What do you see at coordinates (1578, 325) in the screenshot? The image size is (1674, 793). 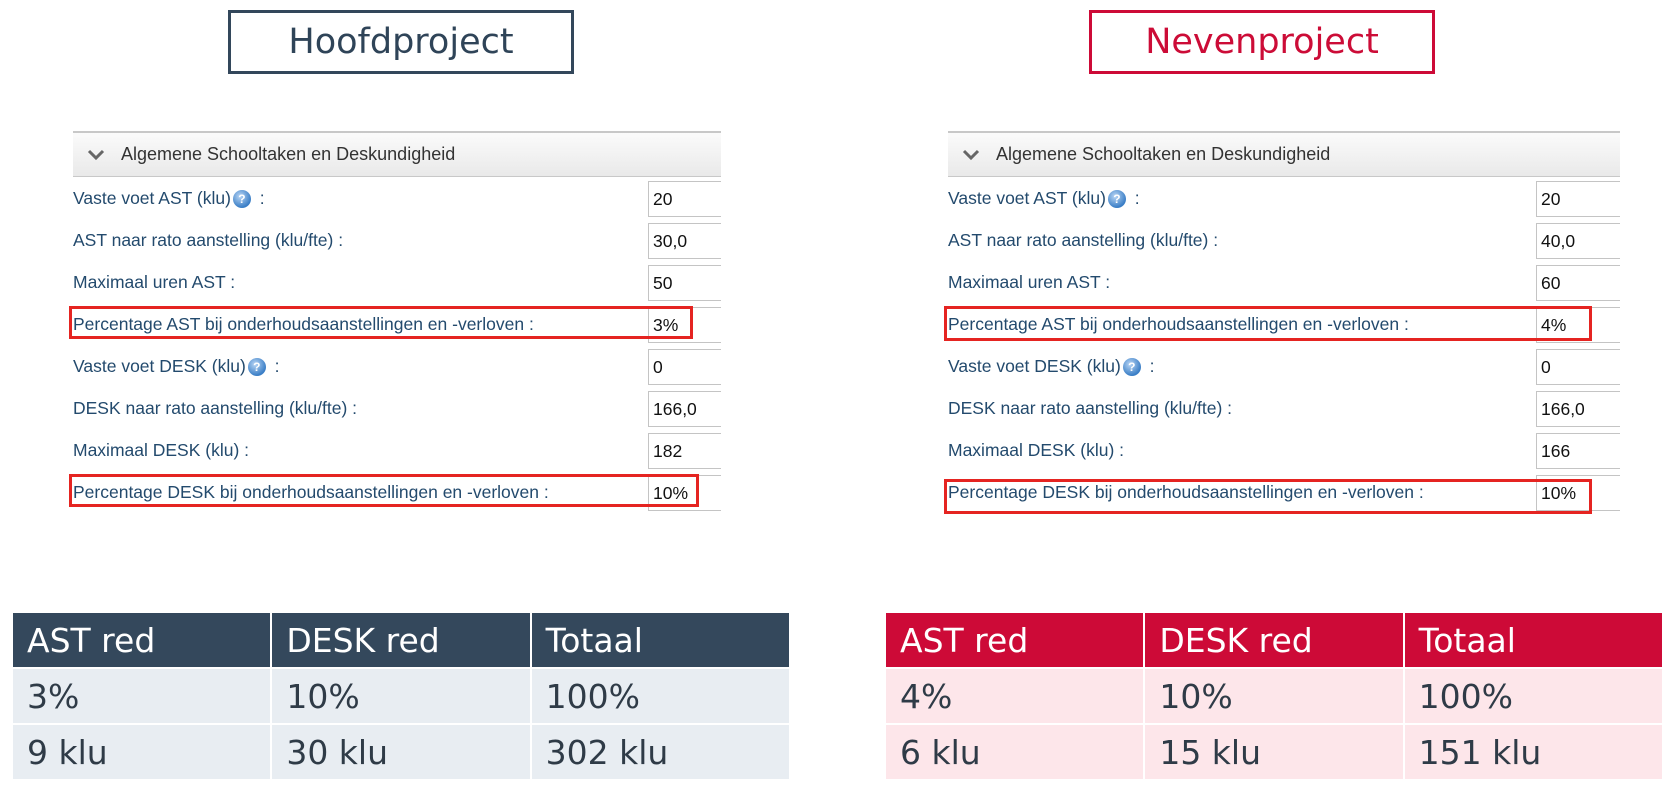 I see `setting-value-field: 4%` at bounding box center [1578, 325].